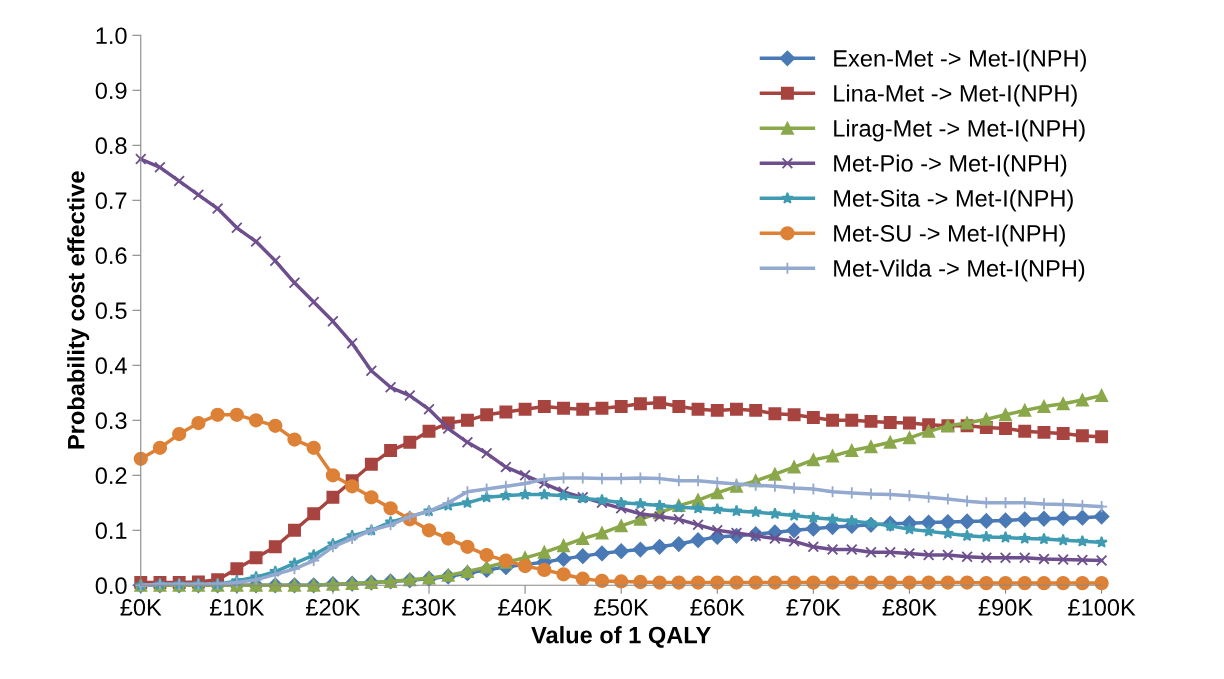 The image size is (1224, 679). Describe the element at coordinates (955, 95) in the screenshot. I see `legend-label: Lina-Met -> Met-I(NPH)` at that location.